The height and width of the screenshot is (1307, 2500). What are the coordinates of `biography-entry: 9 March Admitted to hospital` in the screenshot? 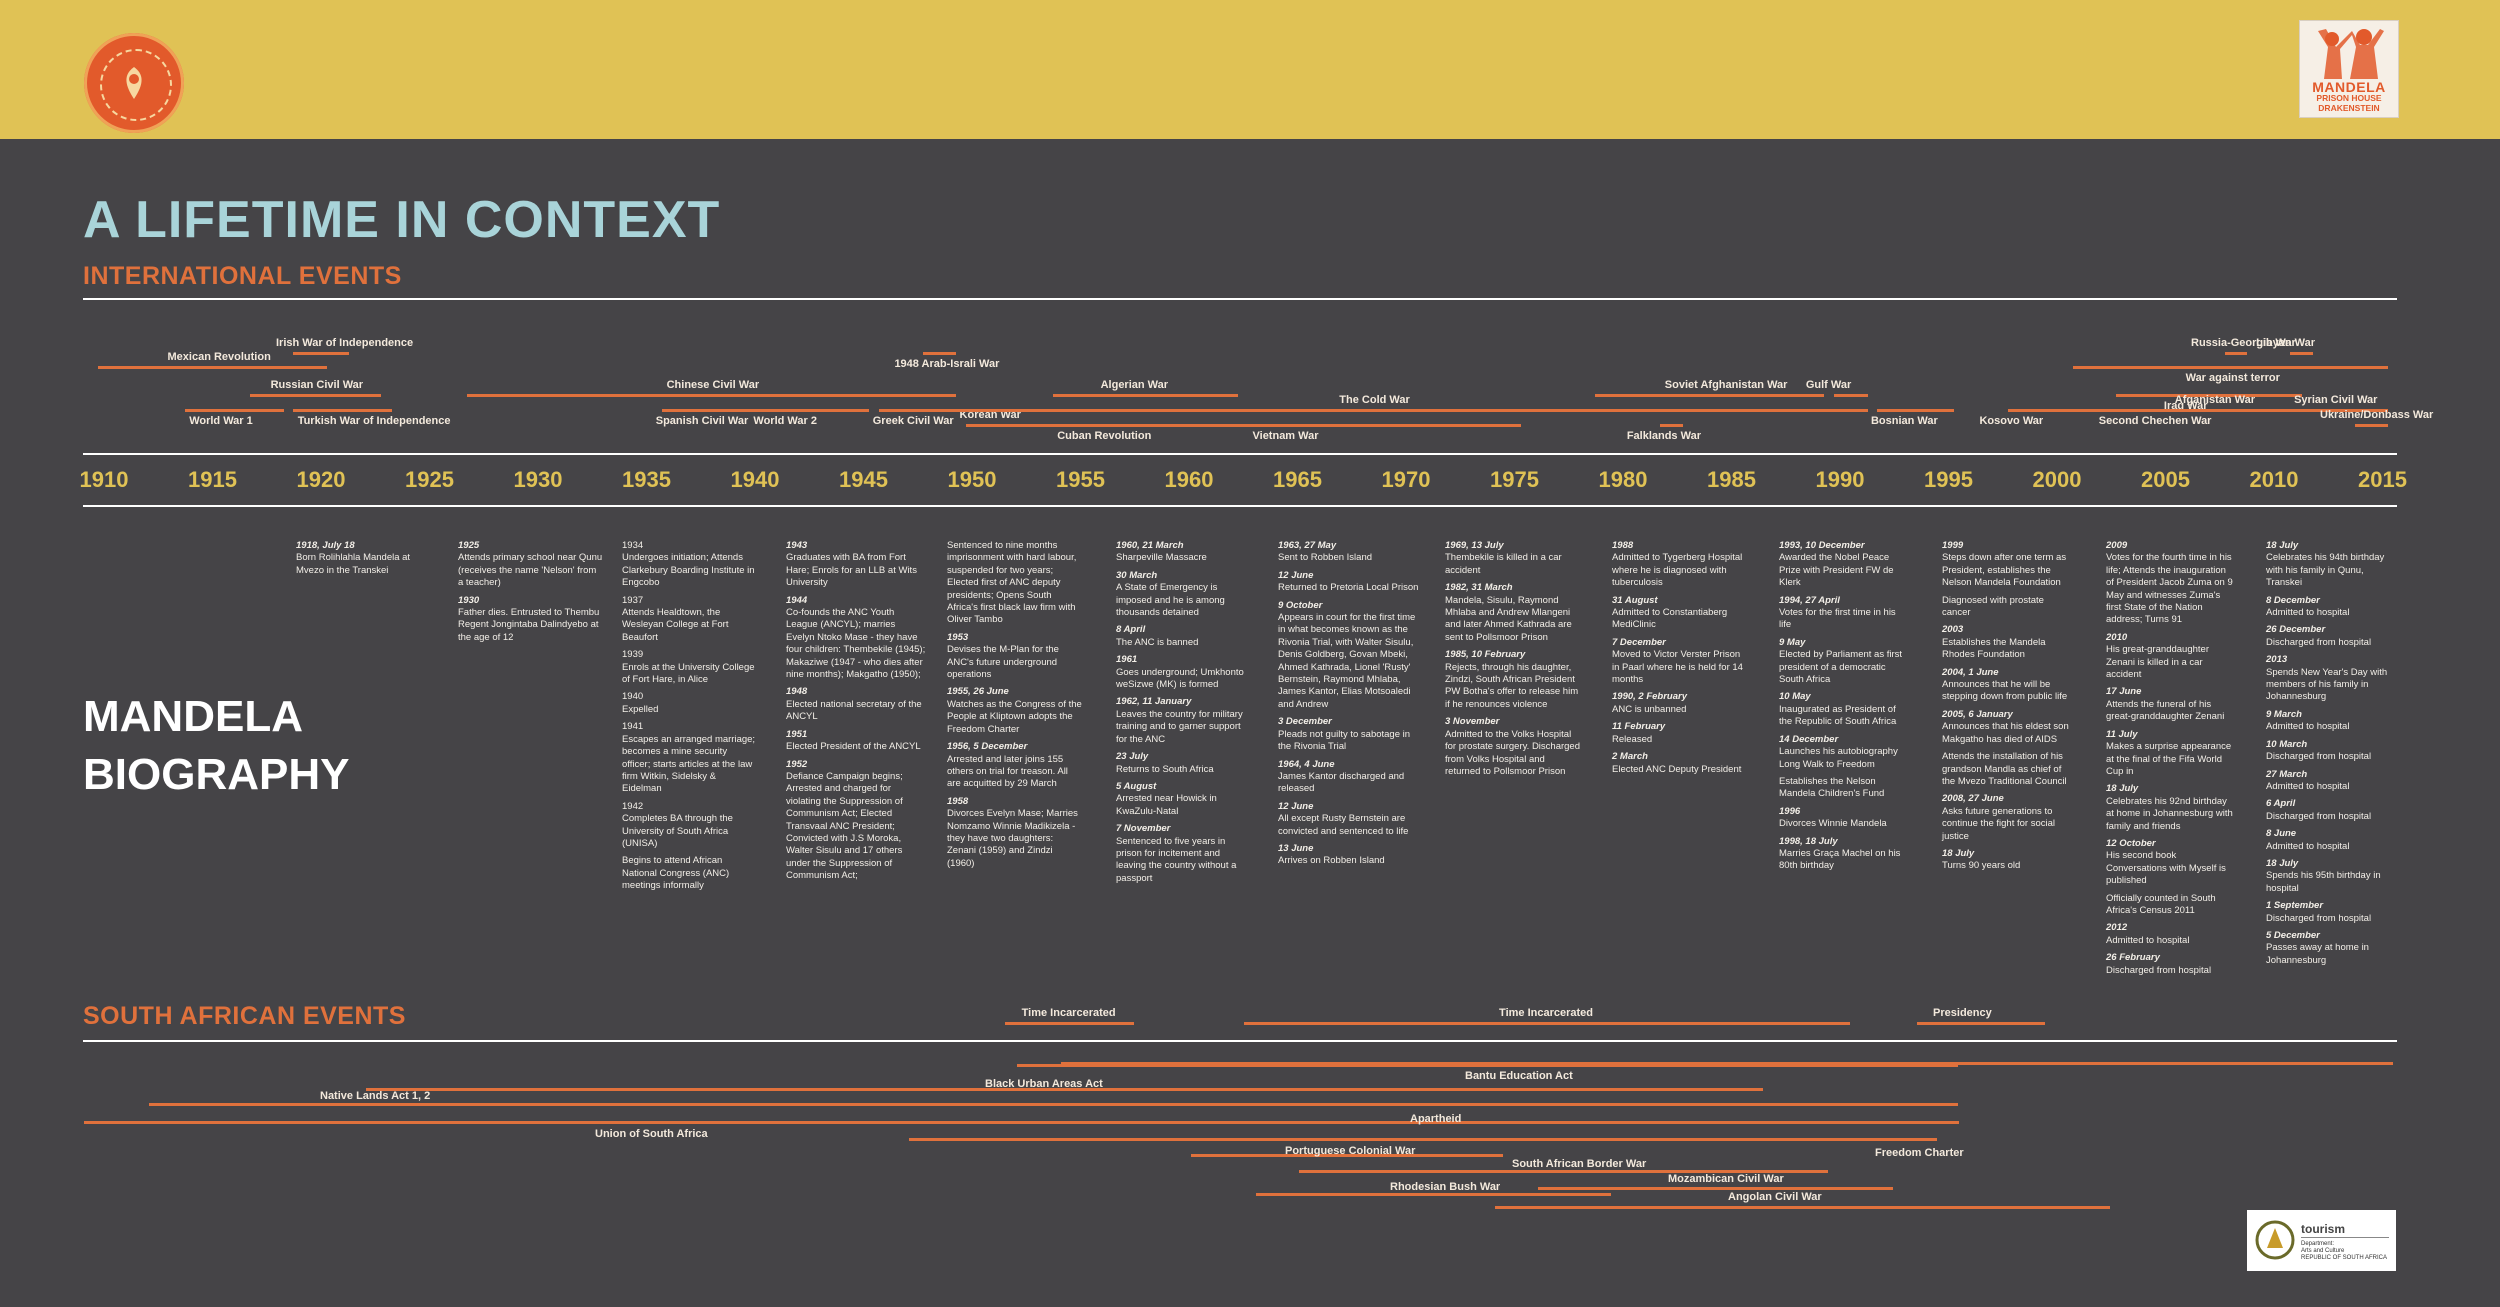 It's located at (2331, 721).